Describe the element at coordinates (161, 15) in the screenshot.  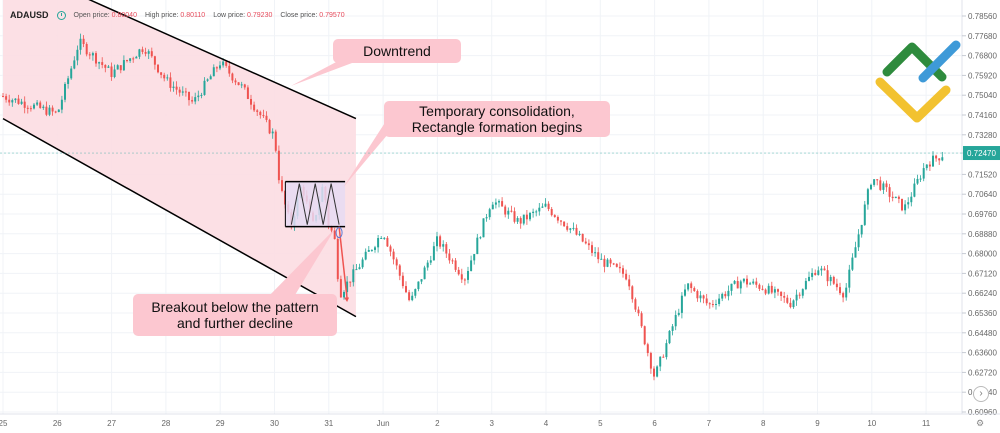
I see `high-label: High price:` at that location.